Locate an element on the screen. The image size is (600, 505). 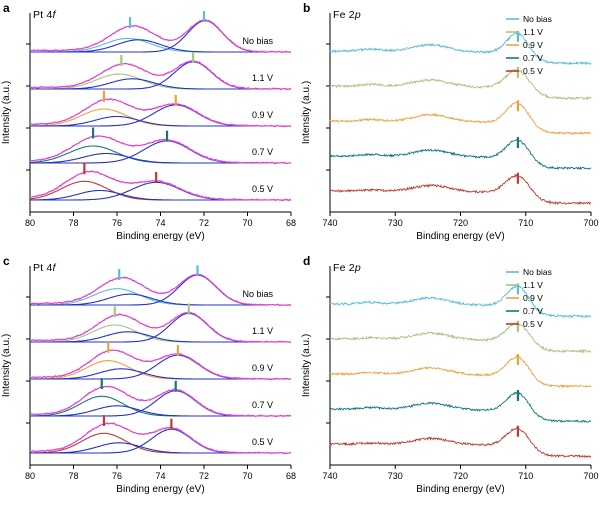
panel-letter-b: b is located at coordinates (307, 8).